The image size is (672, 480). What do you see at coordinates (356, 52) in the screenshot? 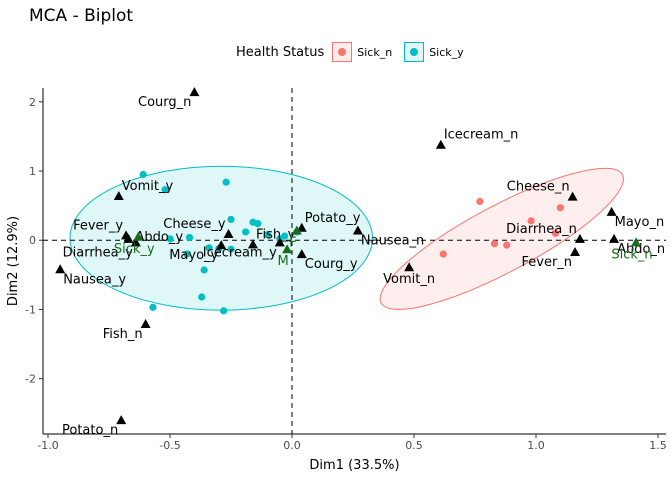
I see `legend: Health Status Sick_n Sick_y` at bounding box center [356, 52].